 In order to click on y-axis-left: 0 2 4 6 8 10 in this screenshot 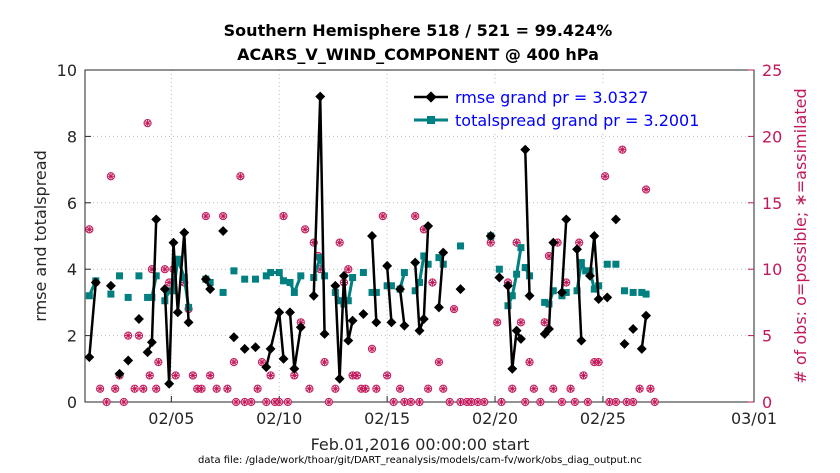, I will do `click(74, 236)`.